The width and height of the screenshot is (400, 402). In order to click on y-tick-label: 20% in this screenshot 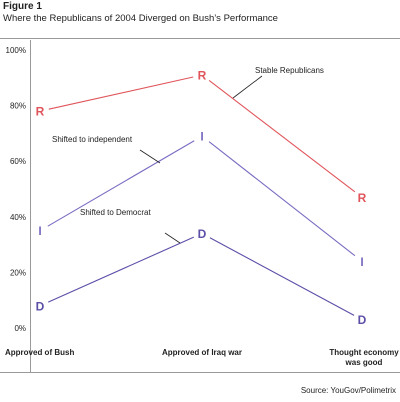, I will do `click(18, 272)`.